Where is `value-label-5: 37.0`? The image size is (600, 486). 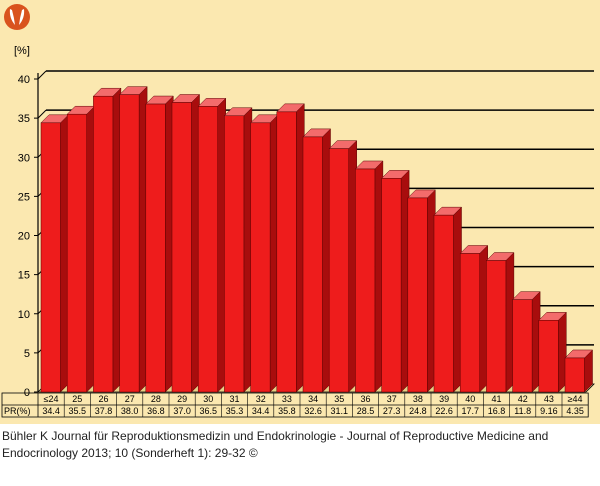 value-label-5: 37.0 is located at coordinates (182, 411).